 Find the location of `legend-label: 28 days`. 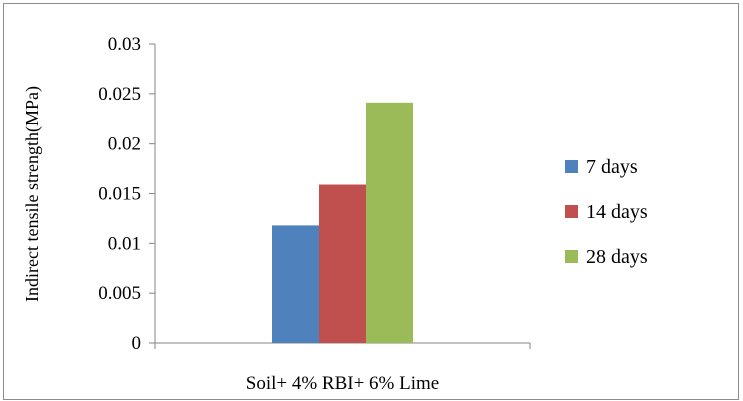

legend-label: 28 days is located at coordinates (617, 257).